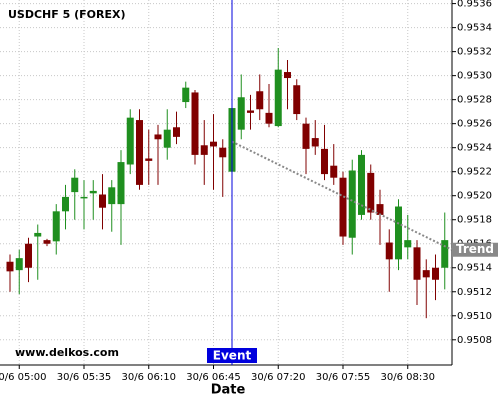 The image size is (500, 400). I want to click on event-label-box, so click(232, 355).